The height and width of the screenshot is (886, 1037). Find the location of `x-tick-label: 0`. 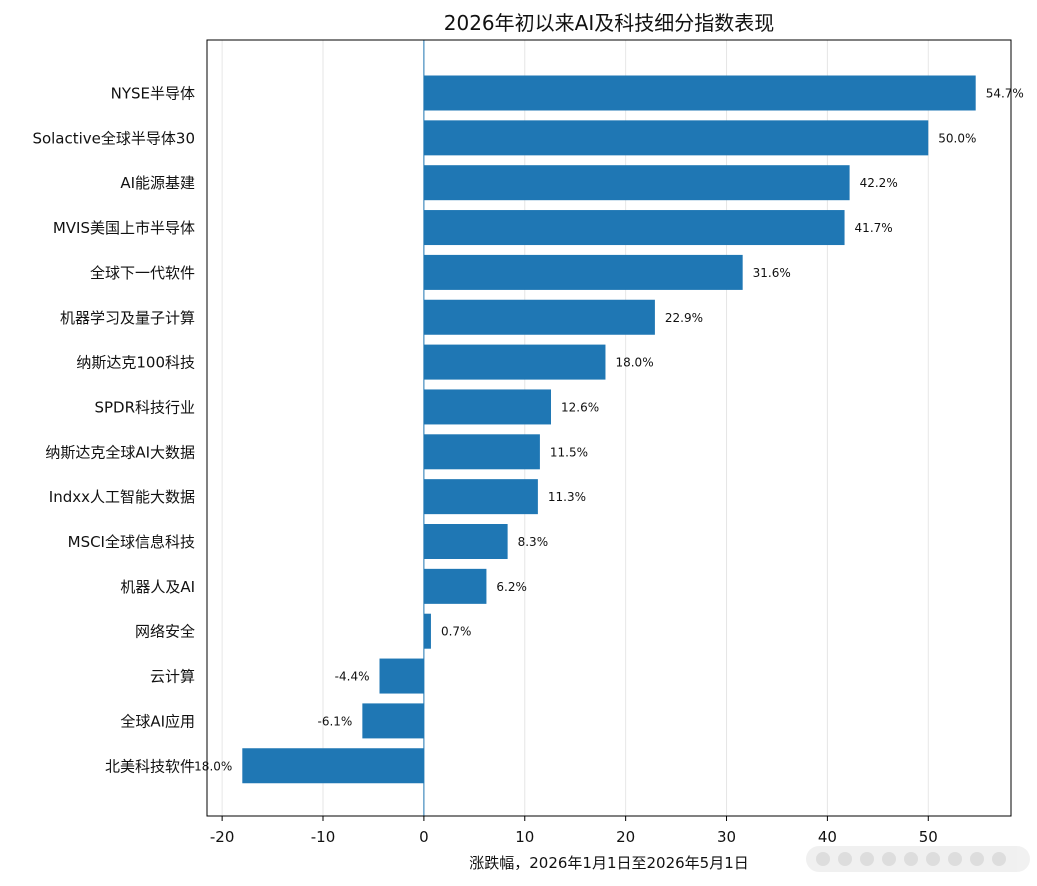

x-tick-label: 0 is located at coordinates (424, 837).